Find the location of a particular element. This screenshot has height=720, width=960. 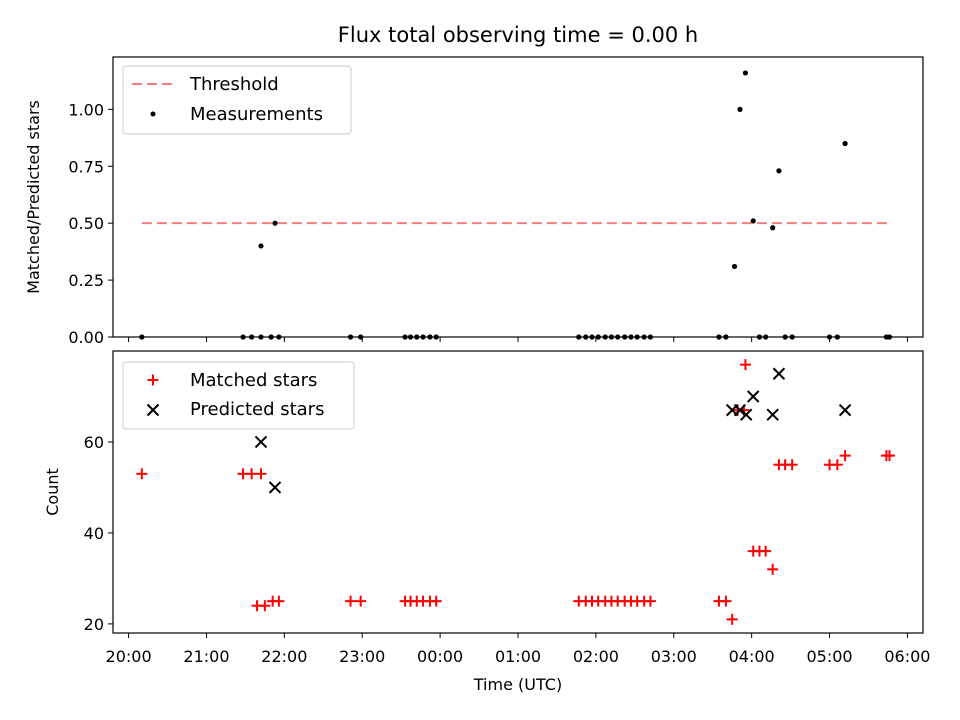

top-y-tick-label: 1.00 is located at coordinates (86, 109).